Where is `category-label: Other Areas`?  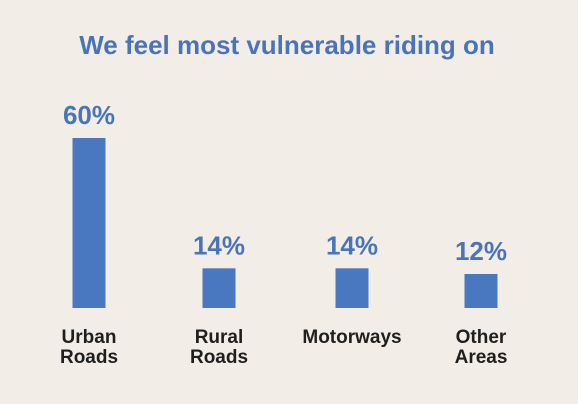 category-label: Other Areas is located at coordinates (481, 347).